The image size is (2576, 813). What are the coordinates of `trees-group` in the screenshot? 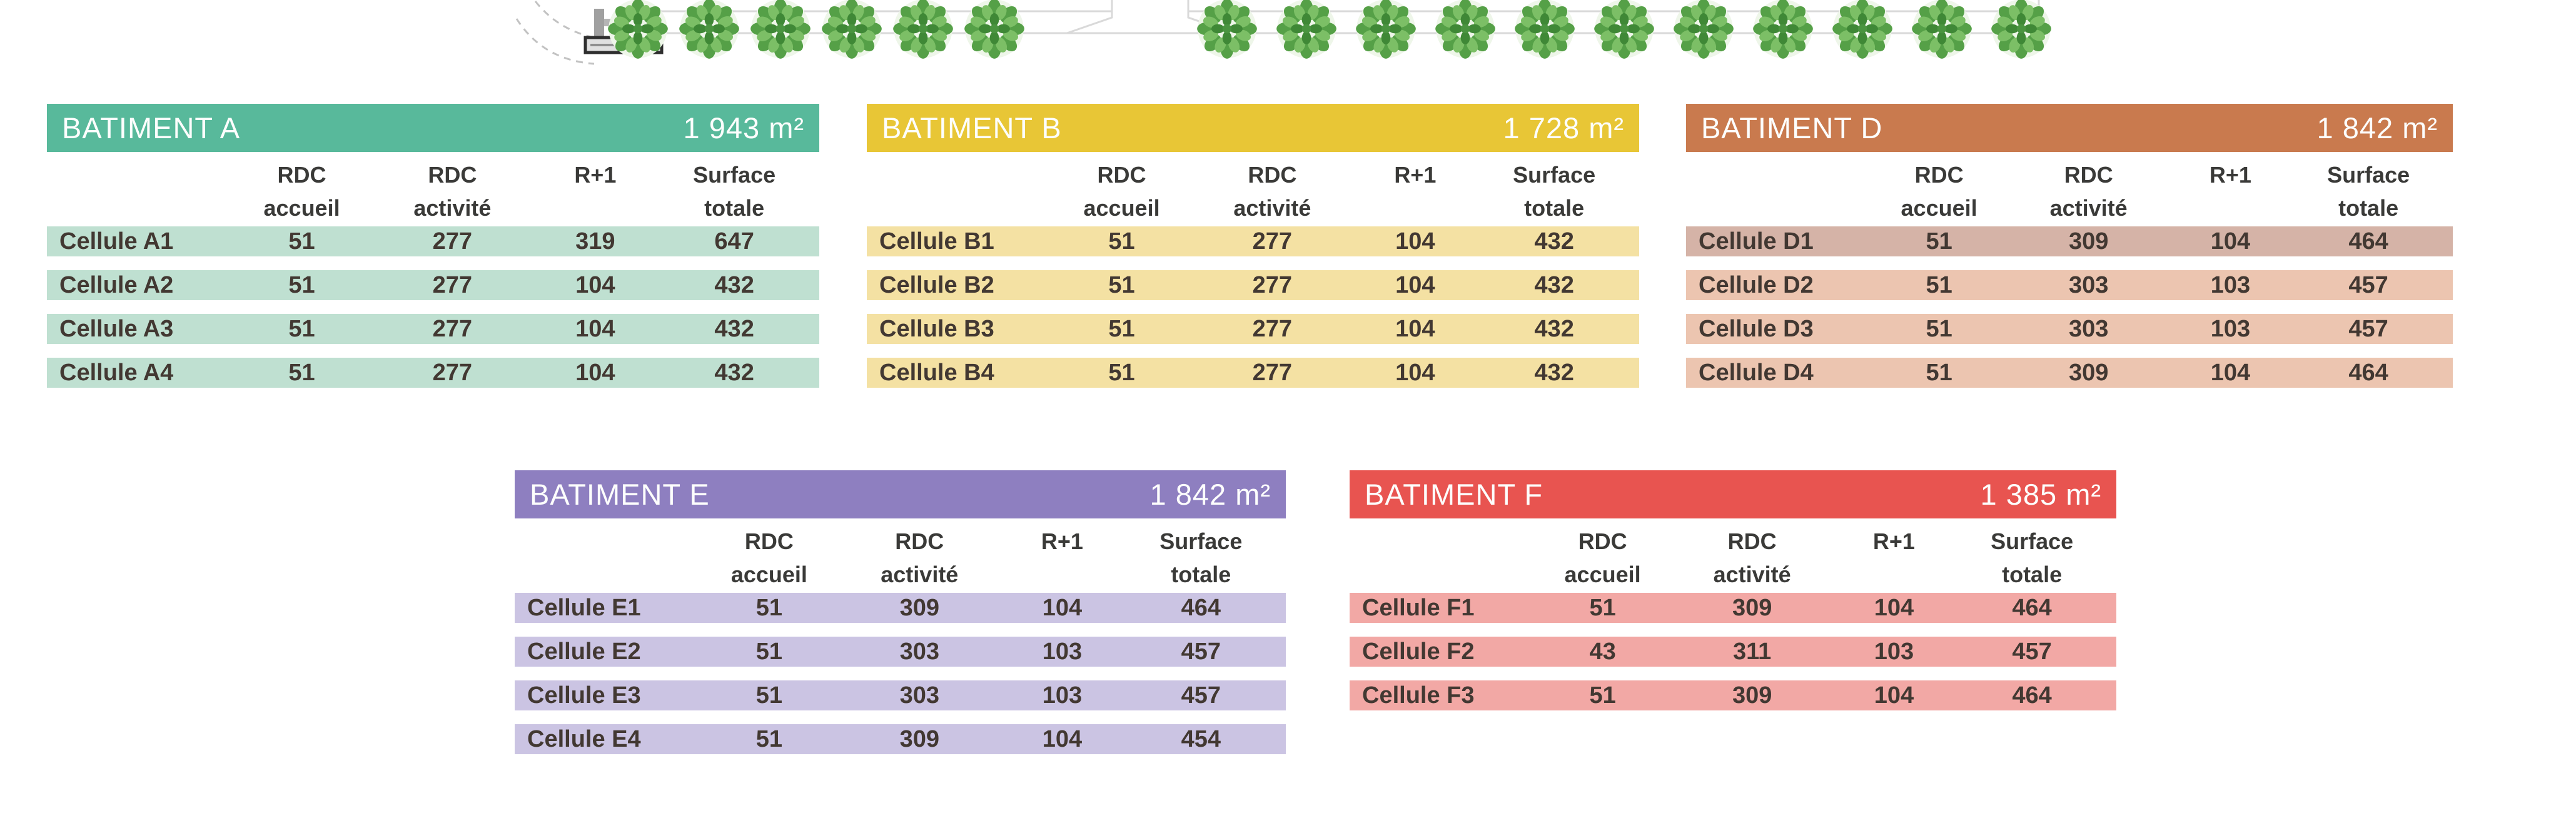 It's located at (1330, 30).